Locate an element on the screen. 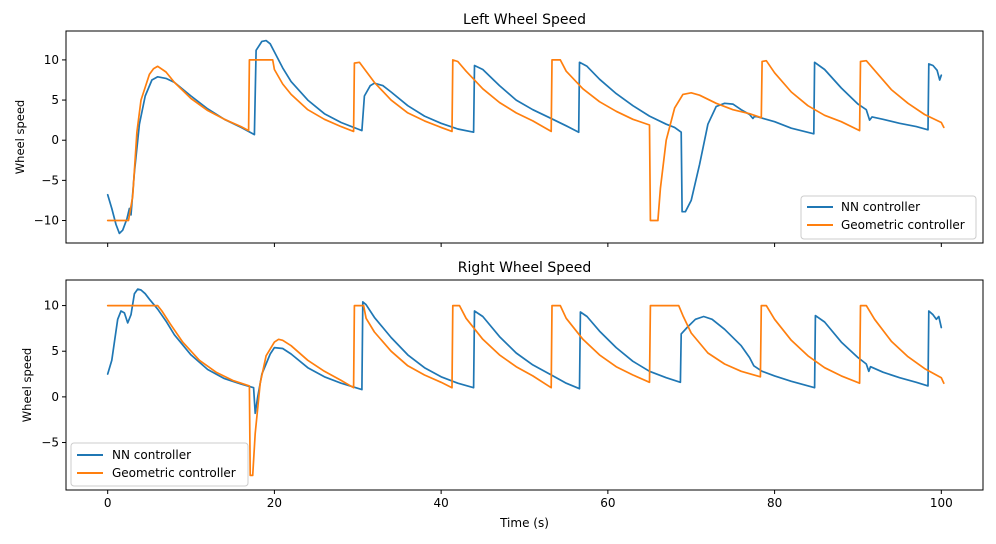  x-tick-label: 80 is located at coordinates (774, 503).